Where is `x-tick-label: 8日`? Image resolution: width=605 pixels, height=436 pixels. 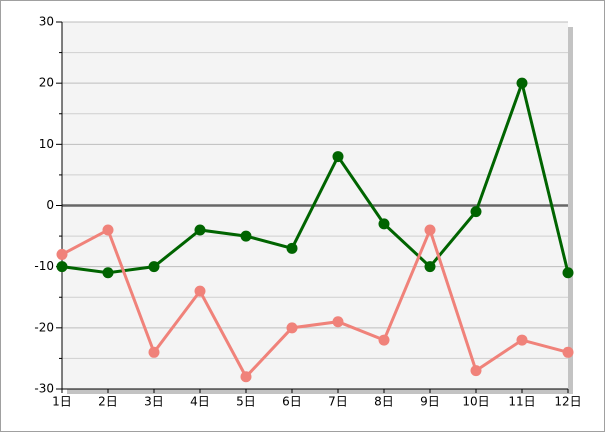
x-tick-label: 8日 is located at coordinates (384, 402).